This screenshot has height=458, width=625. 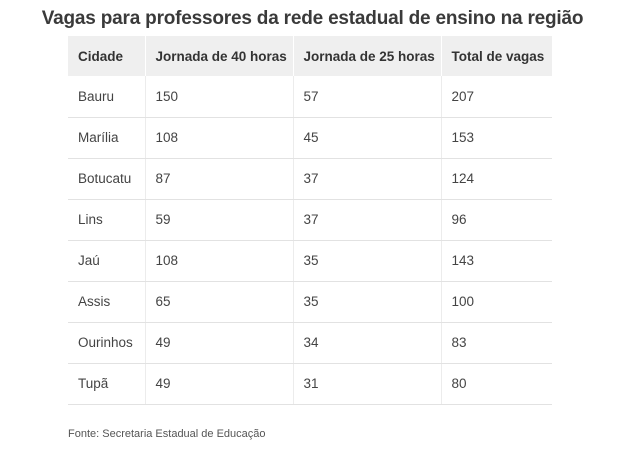 What do you see at coordinates (496, 220) in the screenshot?
I see `total-cell: 96` at bounding box center [496, 220].